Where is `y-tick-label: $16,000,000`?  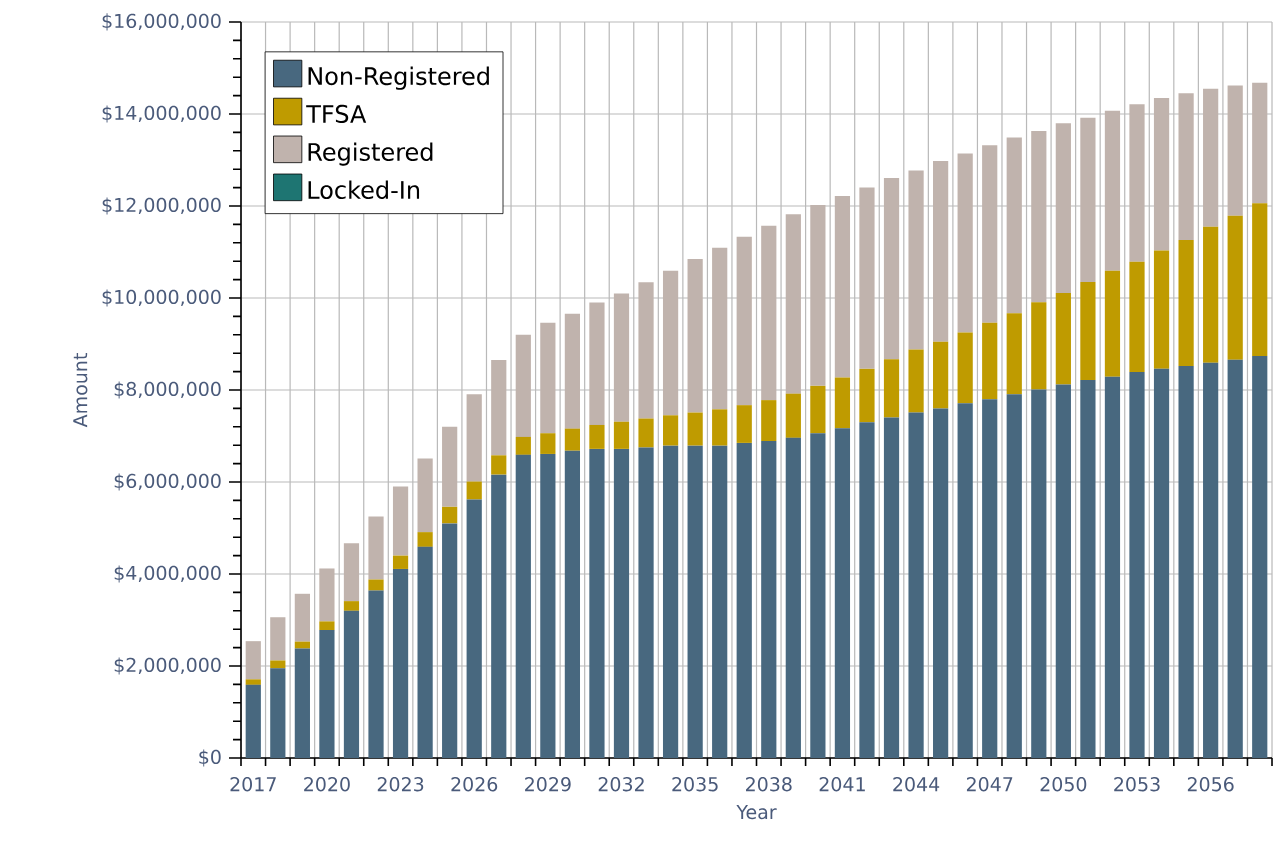
y-tick-label: $16,000,000 is located at coordinates (161, 22).